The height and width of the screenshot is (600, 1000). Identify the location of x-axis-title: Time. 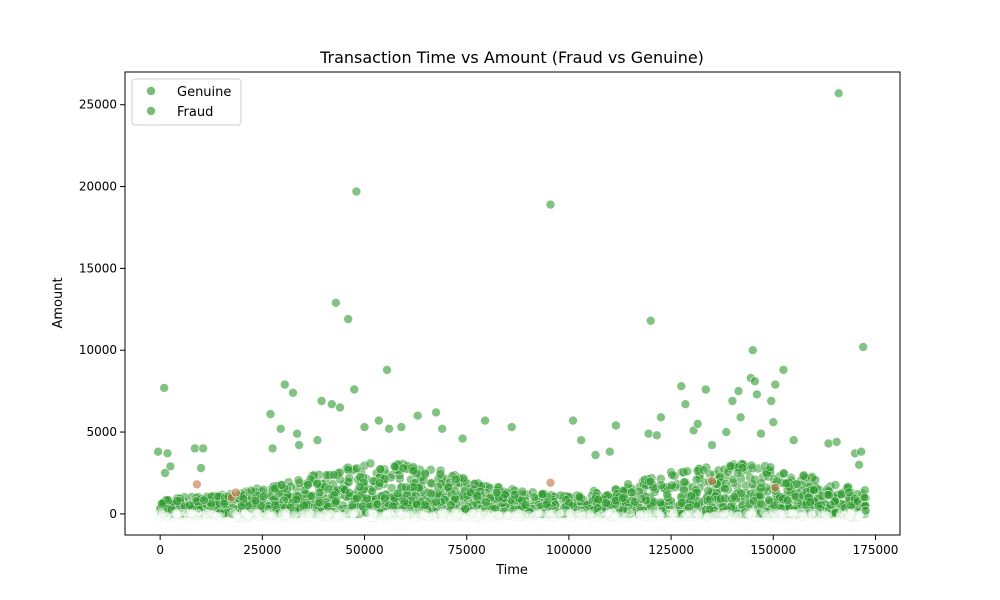
(511, 570).